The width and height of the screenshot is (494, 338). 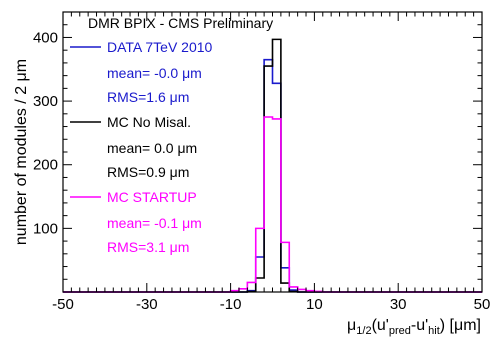 What do you see at coordinates (152, 148) in the screenshot?
I see `legend-stat: mean= 0.0 μm` at bounding box center [152, 148].